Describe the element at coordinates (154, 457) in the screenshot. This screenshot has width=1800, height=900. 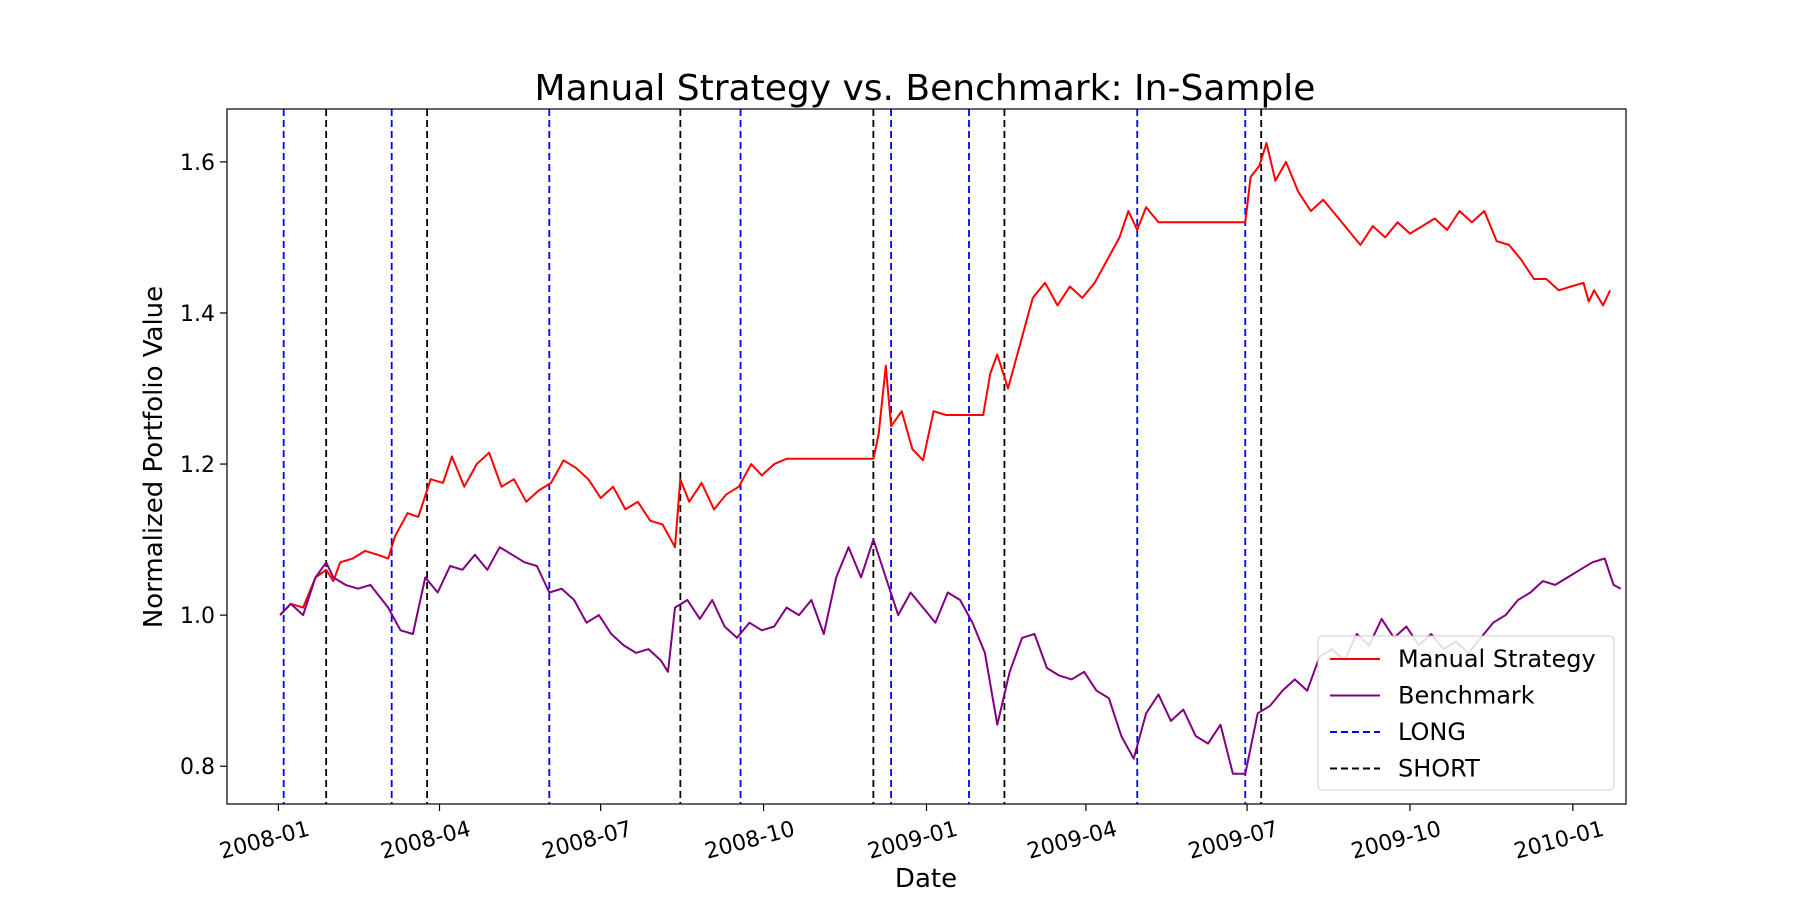
I see `y-axis-label: Normalized Portfolio Value` at that location.